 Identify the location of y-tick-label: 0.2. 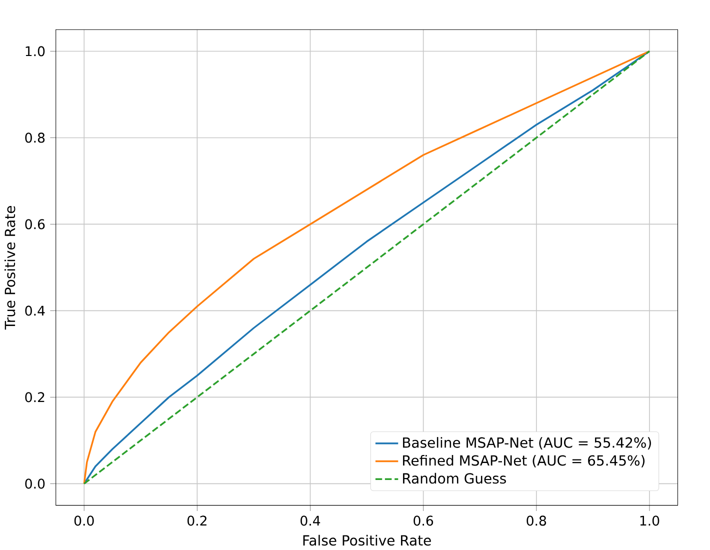
(34, 397).